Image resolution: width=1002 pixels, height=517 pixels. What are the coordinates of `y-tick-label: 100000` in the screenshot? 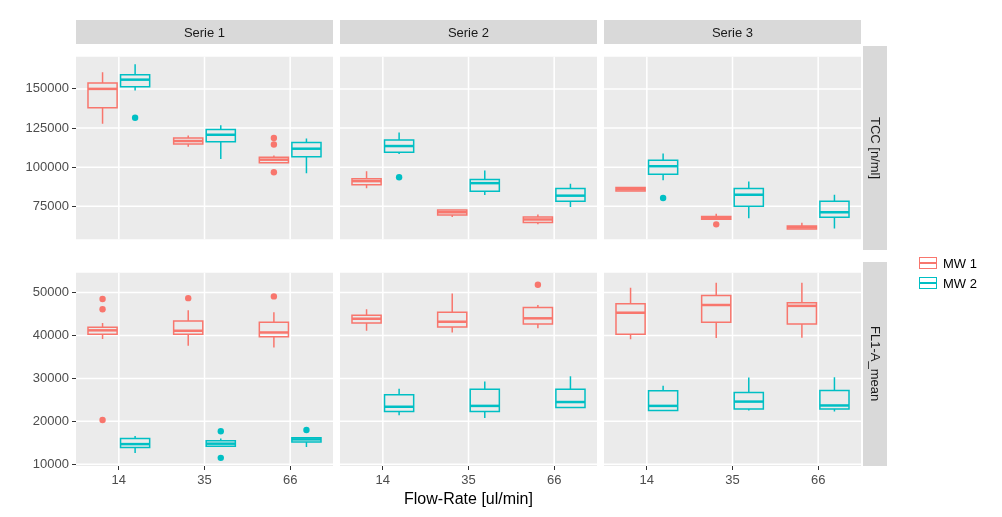 It's located at (47, 166).